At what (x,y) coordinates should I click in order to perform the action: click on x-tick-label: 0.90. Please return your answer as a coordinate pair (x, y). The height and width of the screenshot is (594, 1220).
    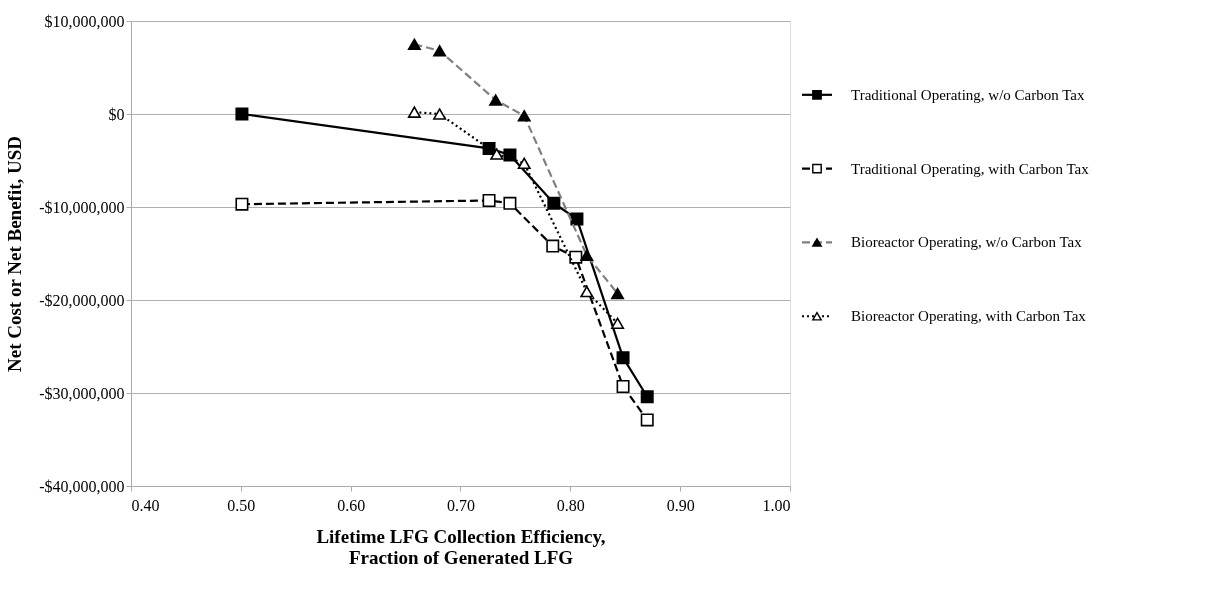
    Looking at the image, I should click on (680, 505).